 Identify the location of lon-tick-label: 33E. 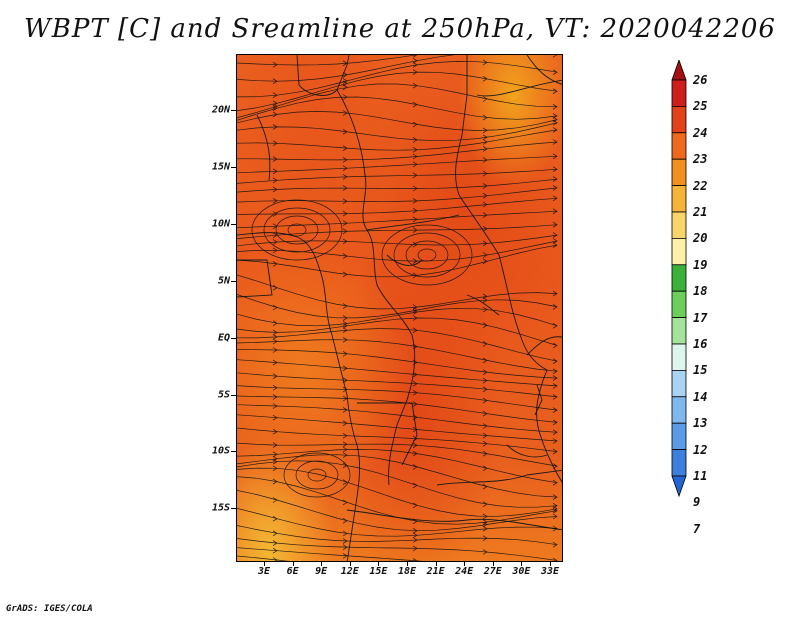
(550, 571).